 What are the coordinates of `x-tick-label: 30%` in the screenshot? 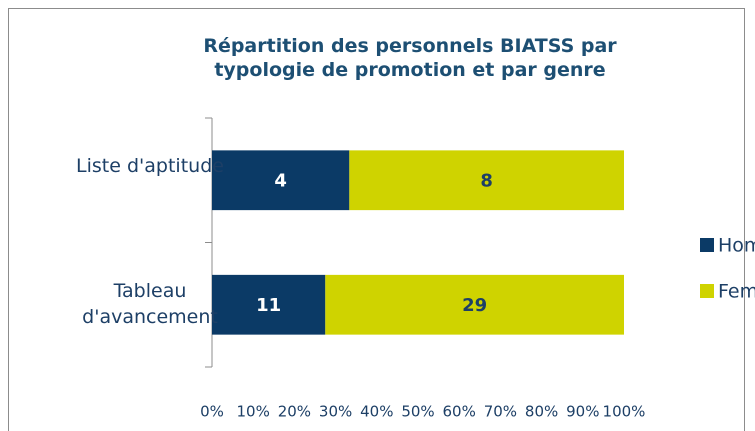 It's located at (335, 412).